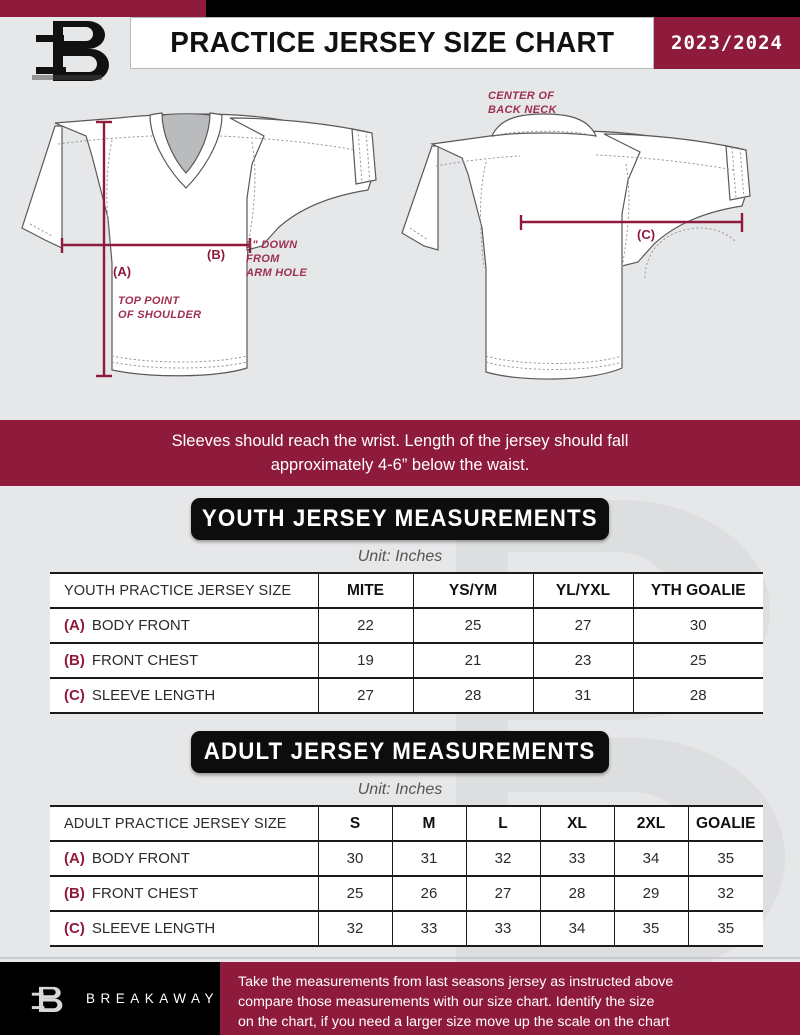 The image size is (800, 1035). What do you see at coordinates (502, 929) in the screenshot?
I see `adult-r2-c3: 33` at bounding box center [502, 929].